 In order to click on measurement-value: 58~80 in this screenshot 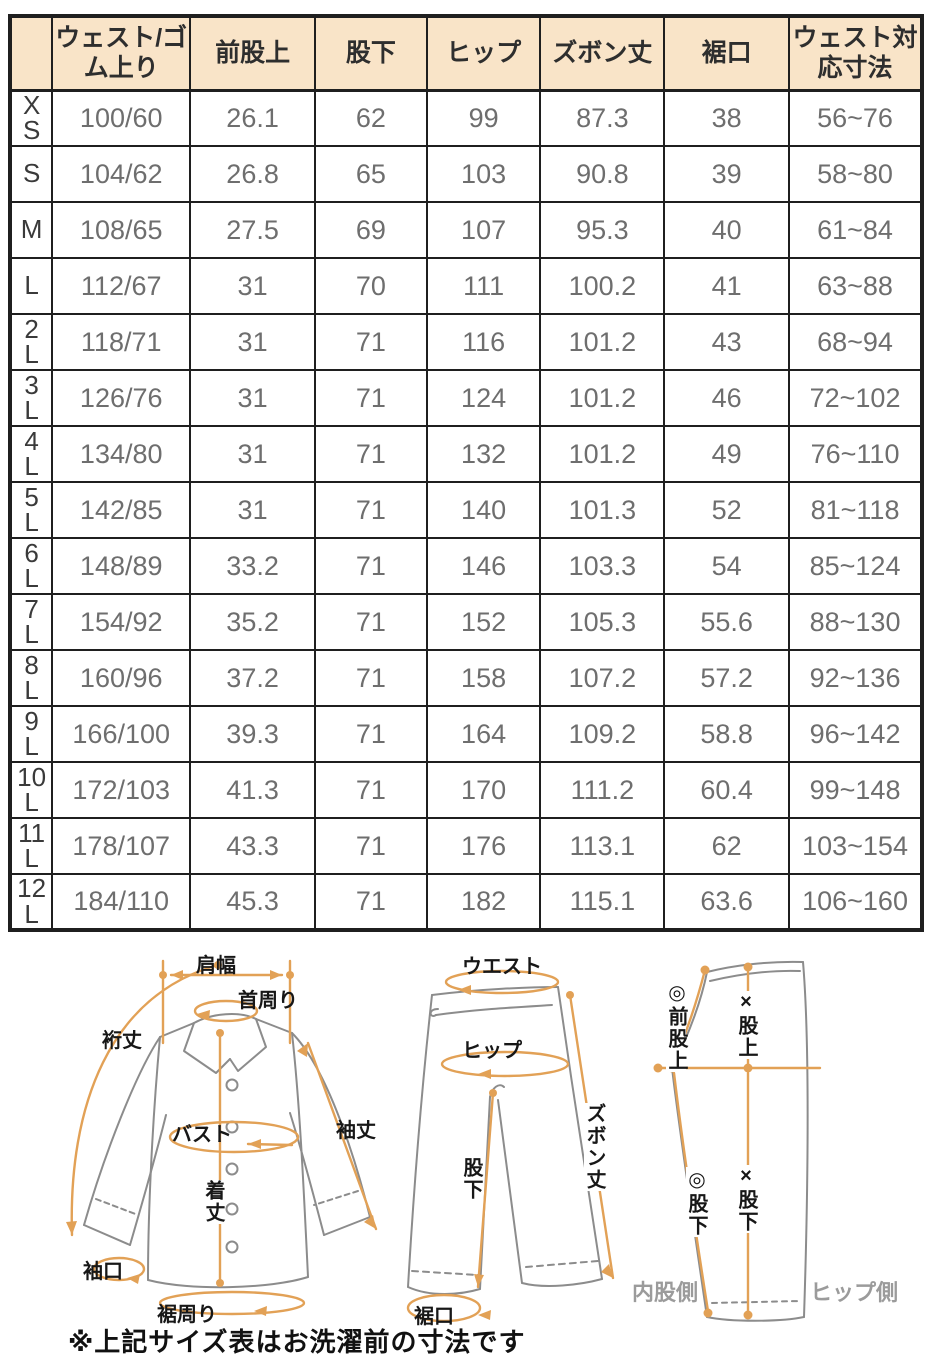, I will do `click(855, 174)`.